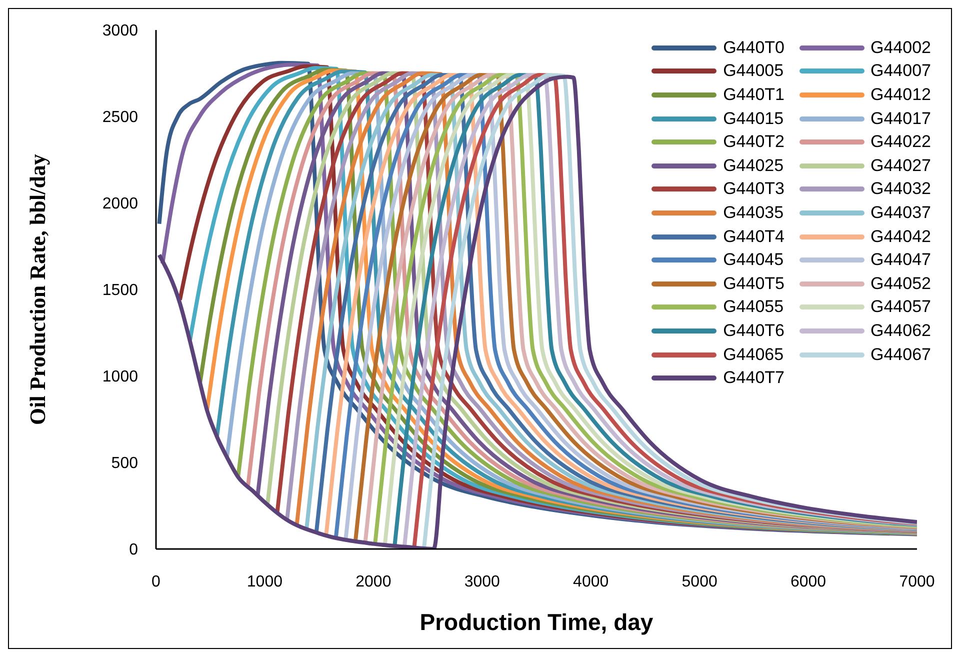 This screenshot has width=960, height=657. I want to click on legend-label: G440T7, so click(753, 378).